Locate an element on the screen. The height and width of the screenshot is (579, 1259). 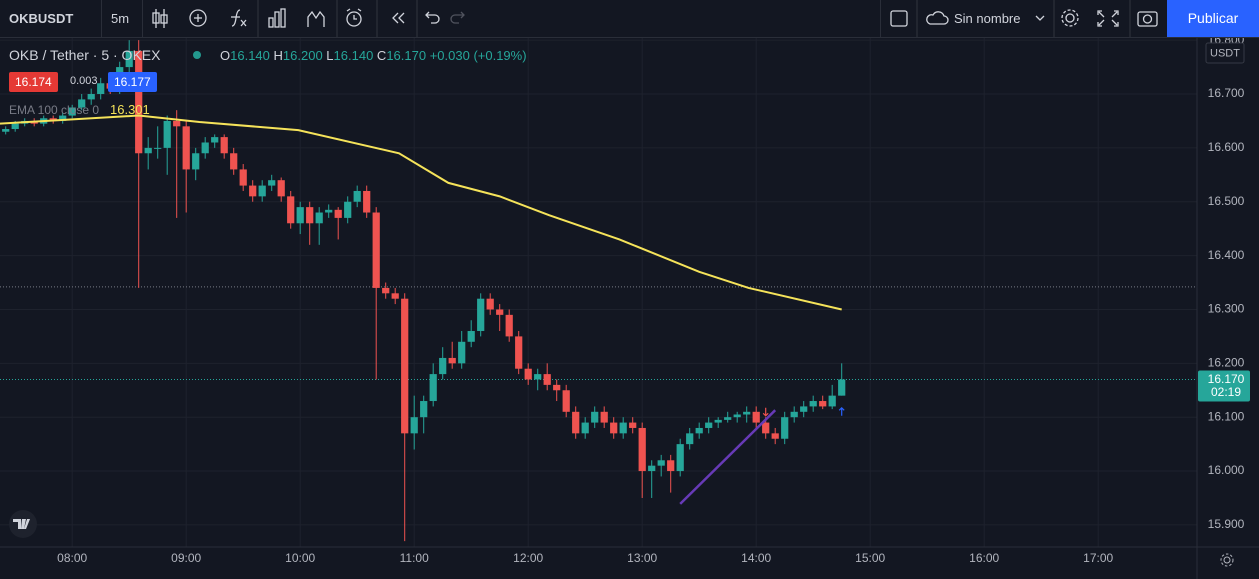
camera-icon is located at coordinates (1147, 19).